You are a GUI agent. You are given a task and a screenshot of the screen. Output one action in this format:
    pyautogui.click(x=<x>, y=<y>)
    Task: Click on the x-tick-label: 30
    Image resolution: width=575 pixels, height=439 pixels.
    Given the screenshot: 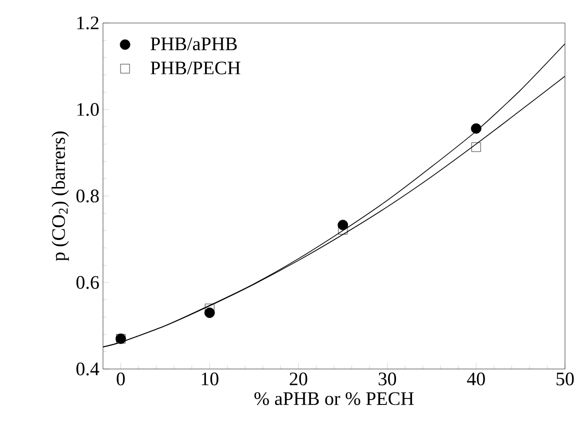 What is the action you would take?
    pyautogui.click(x=387, y=379)
    